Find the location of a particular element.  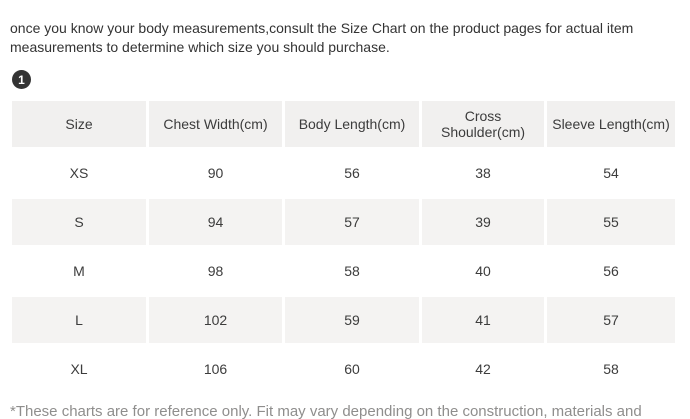

table-row-s: S 94 57 39 55 is located at coordinates (343, 222).